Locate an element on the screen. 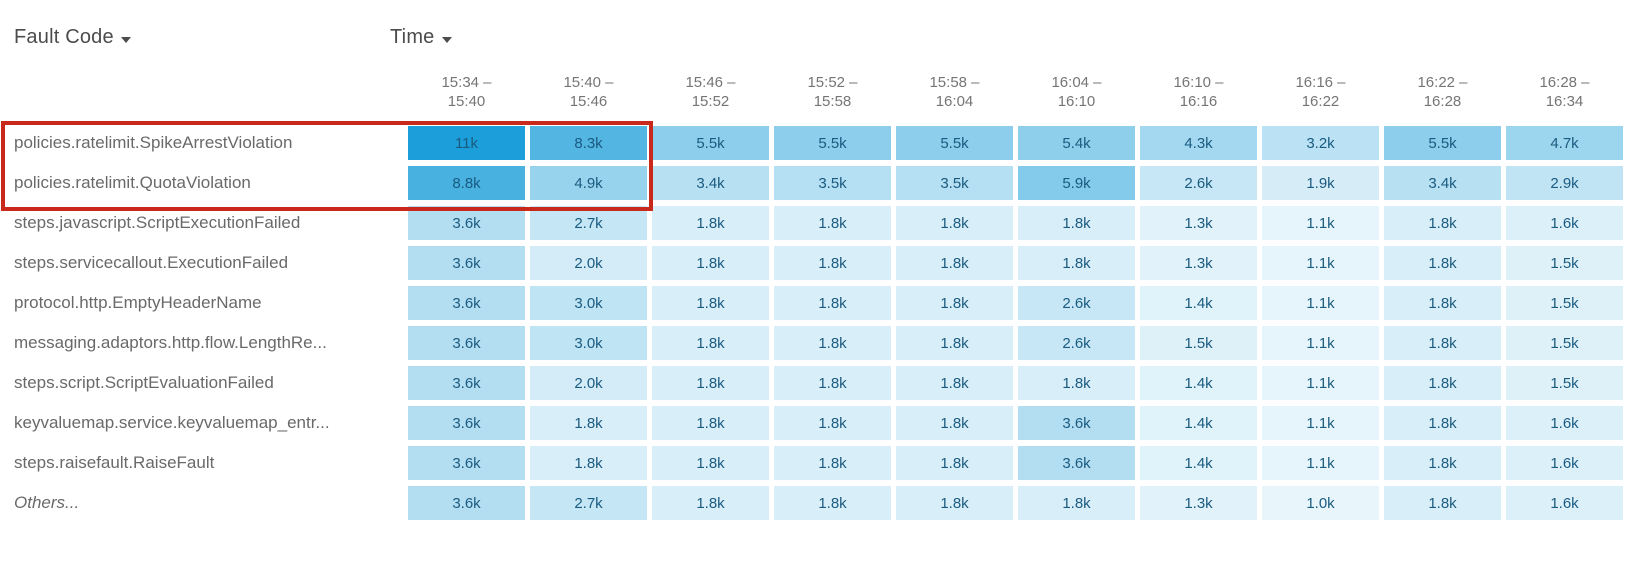 Image resolution: width=1636 pixels, height=572 pixels. heatmap-cell: 11k is located at coordinates (466, 143).